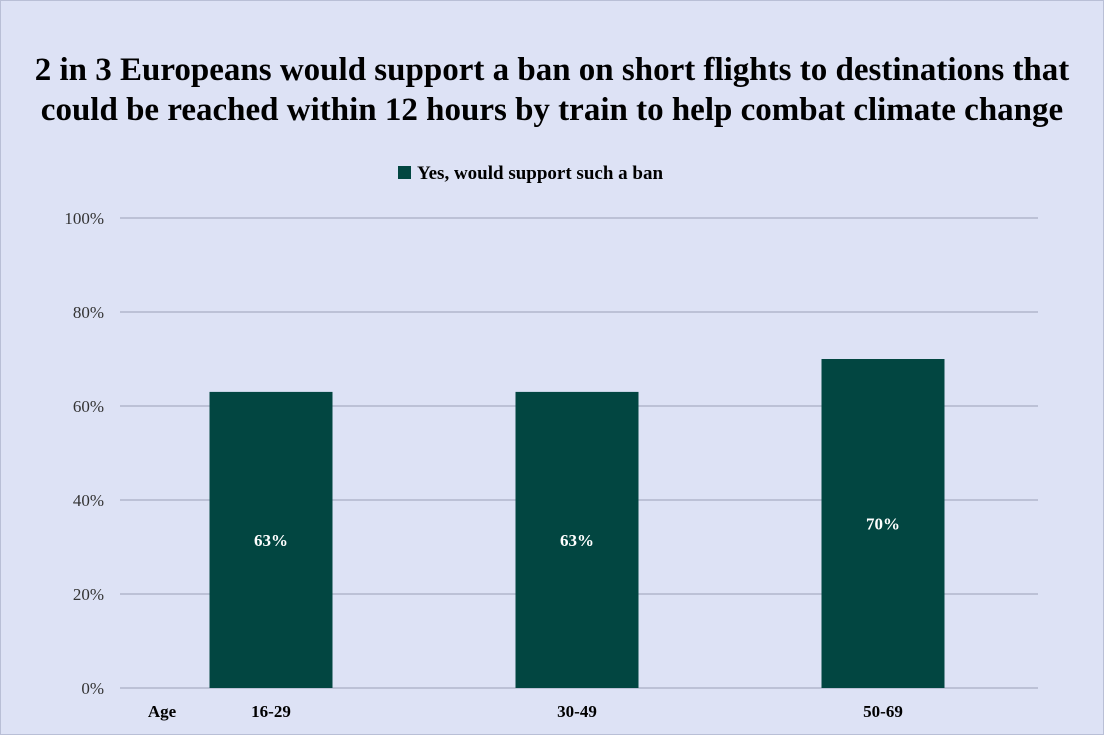 This screenshot has height=735, width=1104. What do you see at coordinates (525, 711) in the screenshot?
I see `x-axis: Age 16-29 30-49 50-69` at bounding box center [525, 711].